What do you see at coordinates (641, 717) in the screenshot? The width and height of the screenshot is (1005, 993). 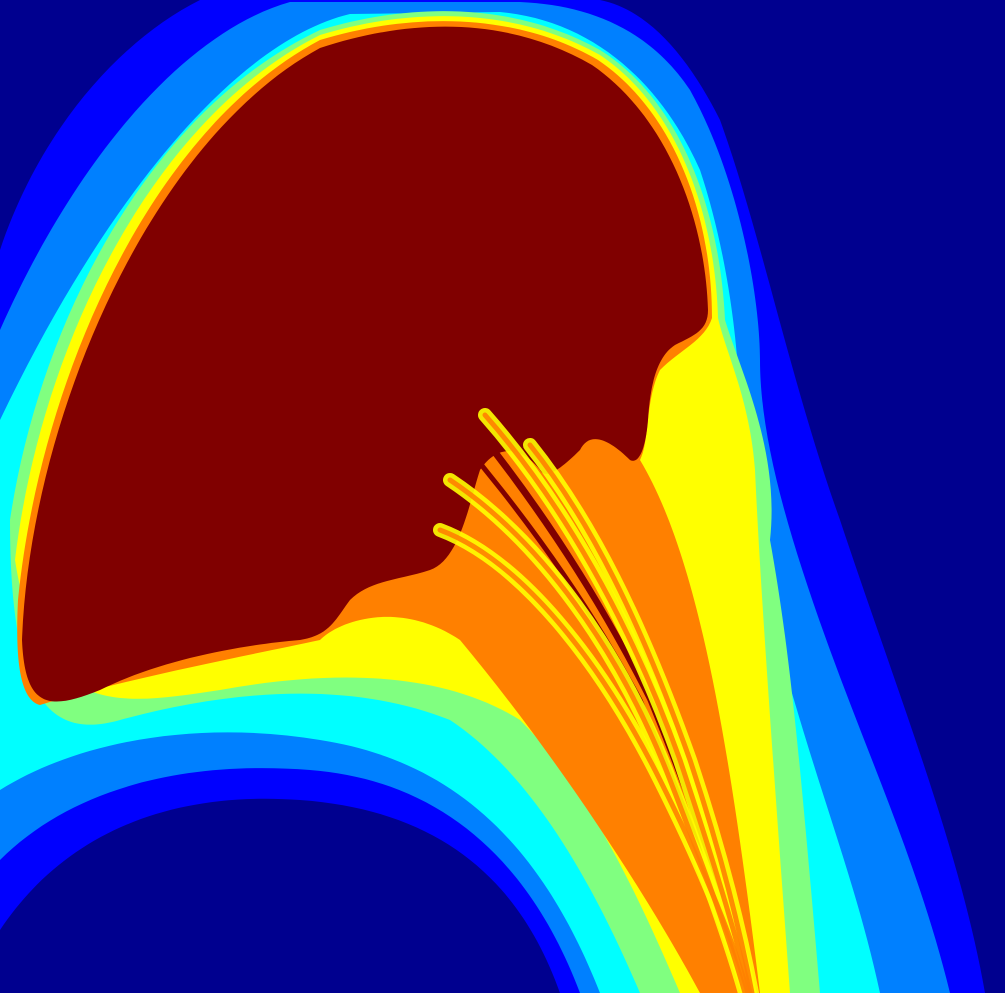 I see `filament-7-core` at bounding box center [641, 717].